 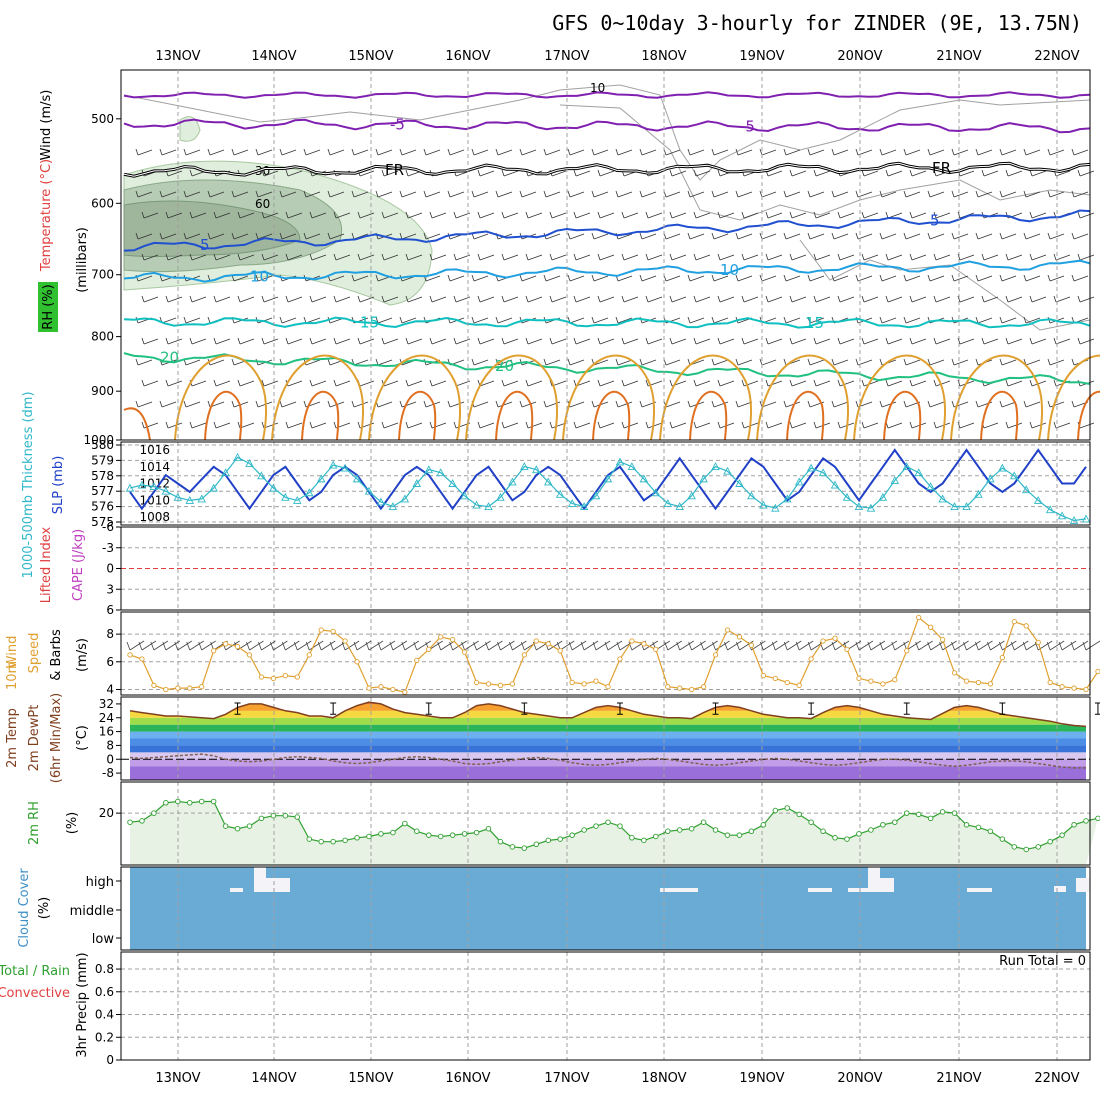 I want to click on temp-minmax-bar, so click(x=428, y=708).